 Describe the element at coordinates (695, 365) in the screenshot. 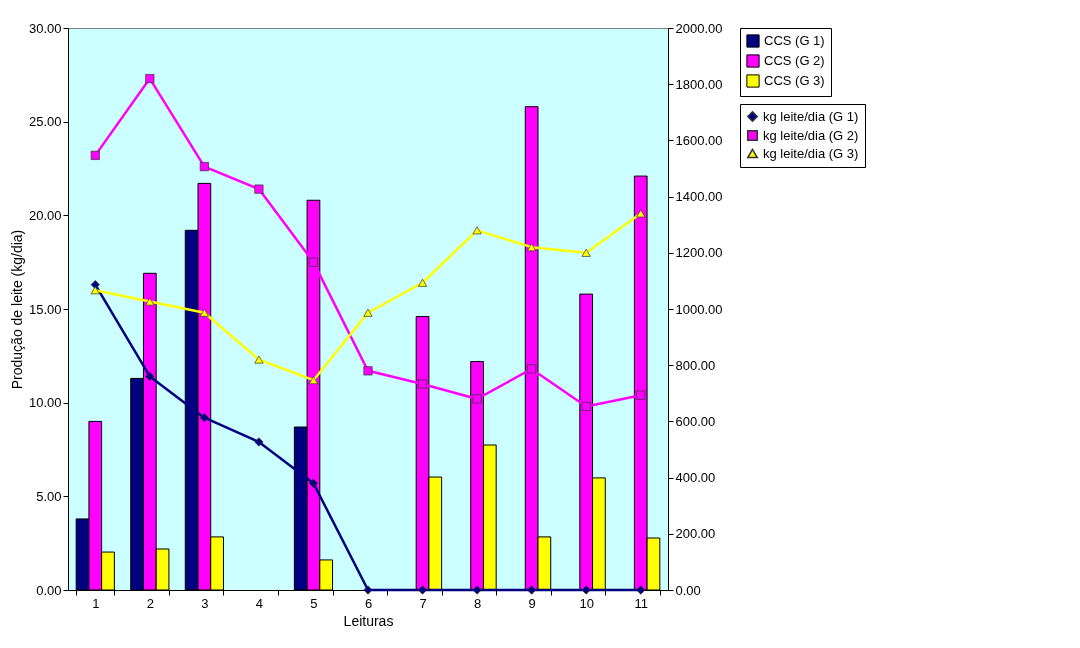

I see `y2-tick-label: 800.00` at that location.